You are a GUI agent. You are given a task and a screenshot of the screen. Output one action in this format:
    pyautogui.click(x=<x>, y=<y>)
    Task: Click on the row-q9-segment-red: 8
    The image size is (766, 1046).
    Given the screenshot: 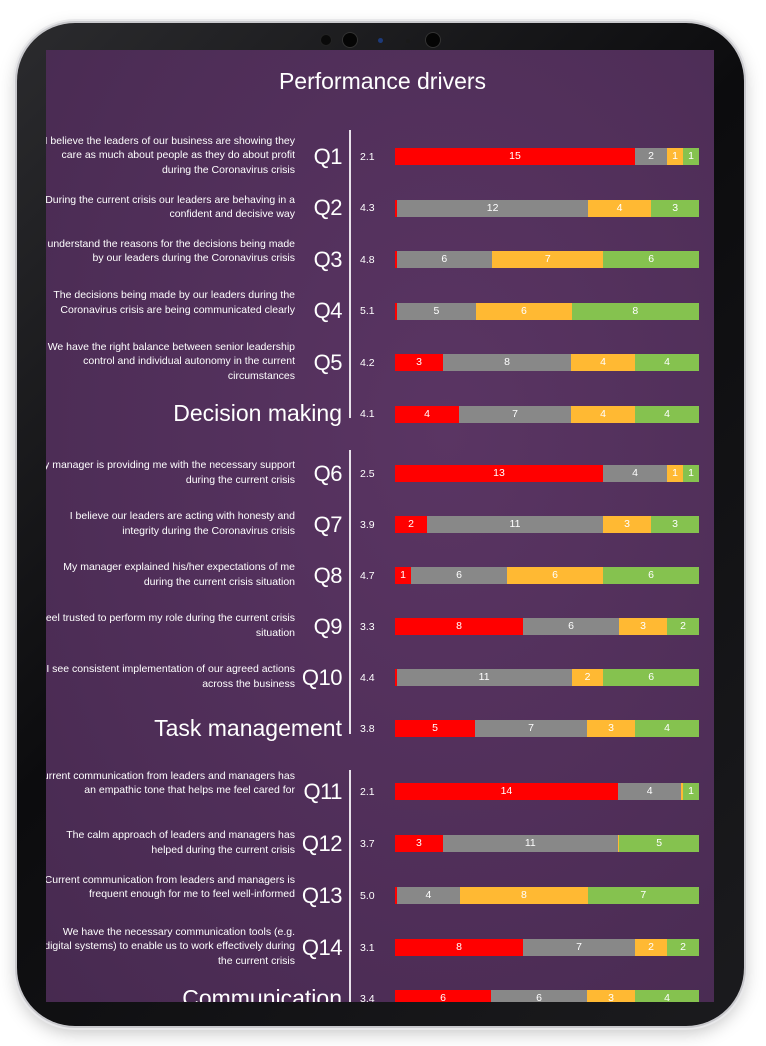 What is the action you would take?
    pyautogui.click(x=459, y=626)
    